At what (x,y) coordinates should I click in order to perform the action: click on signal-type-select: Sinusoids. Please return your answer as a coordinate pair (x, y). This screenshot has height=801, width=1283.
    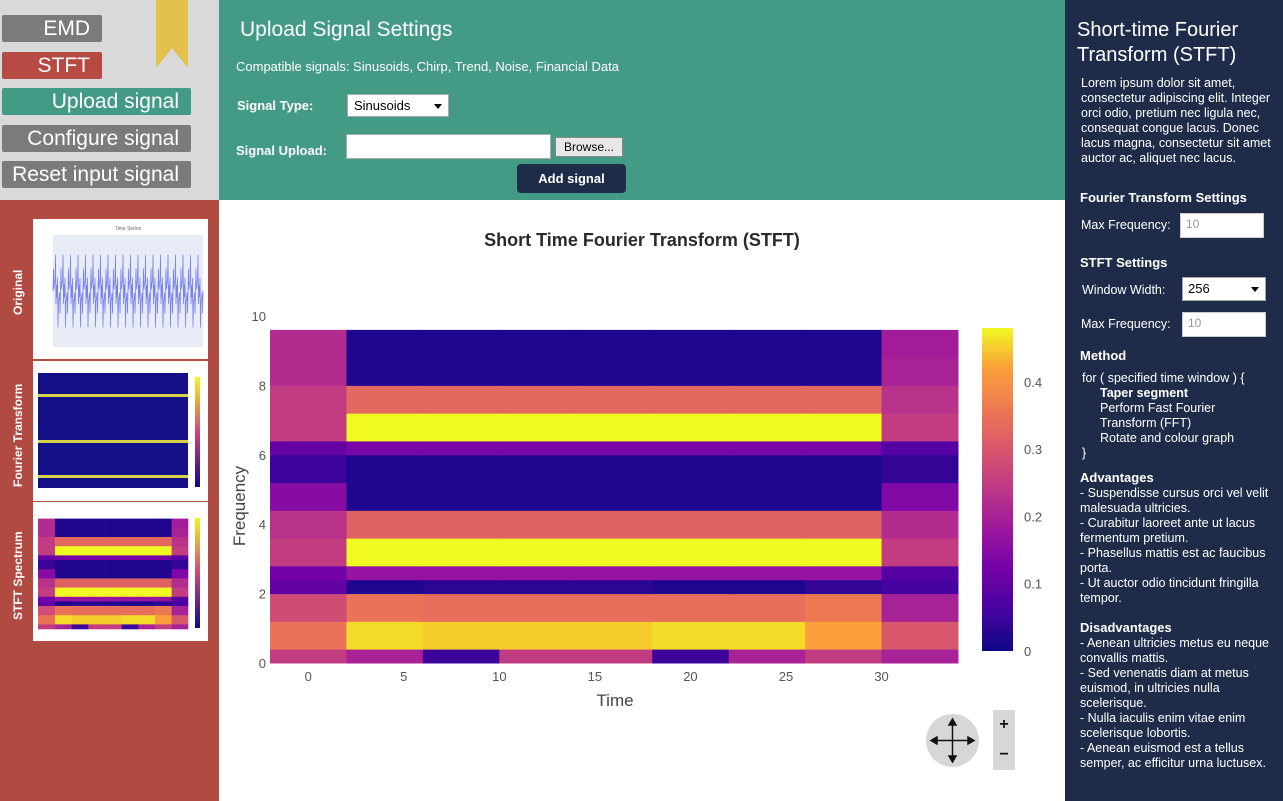
    Looking at the image, I should click on (398, 105).